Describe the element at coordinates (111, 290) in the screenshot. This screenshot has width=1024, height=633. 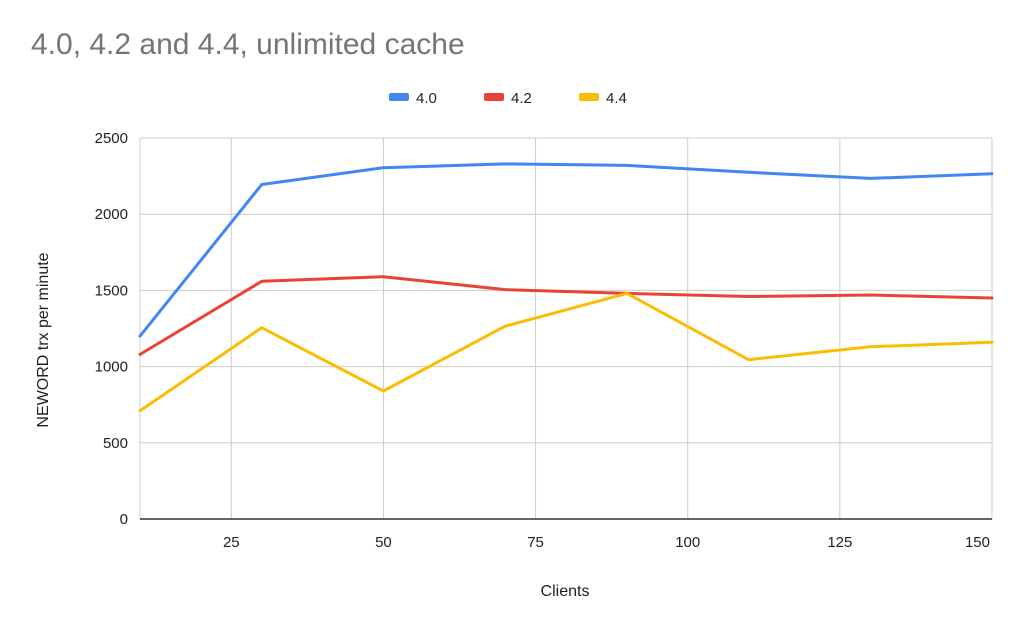
I see `y-tick-label: 1500` at that location.